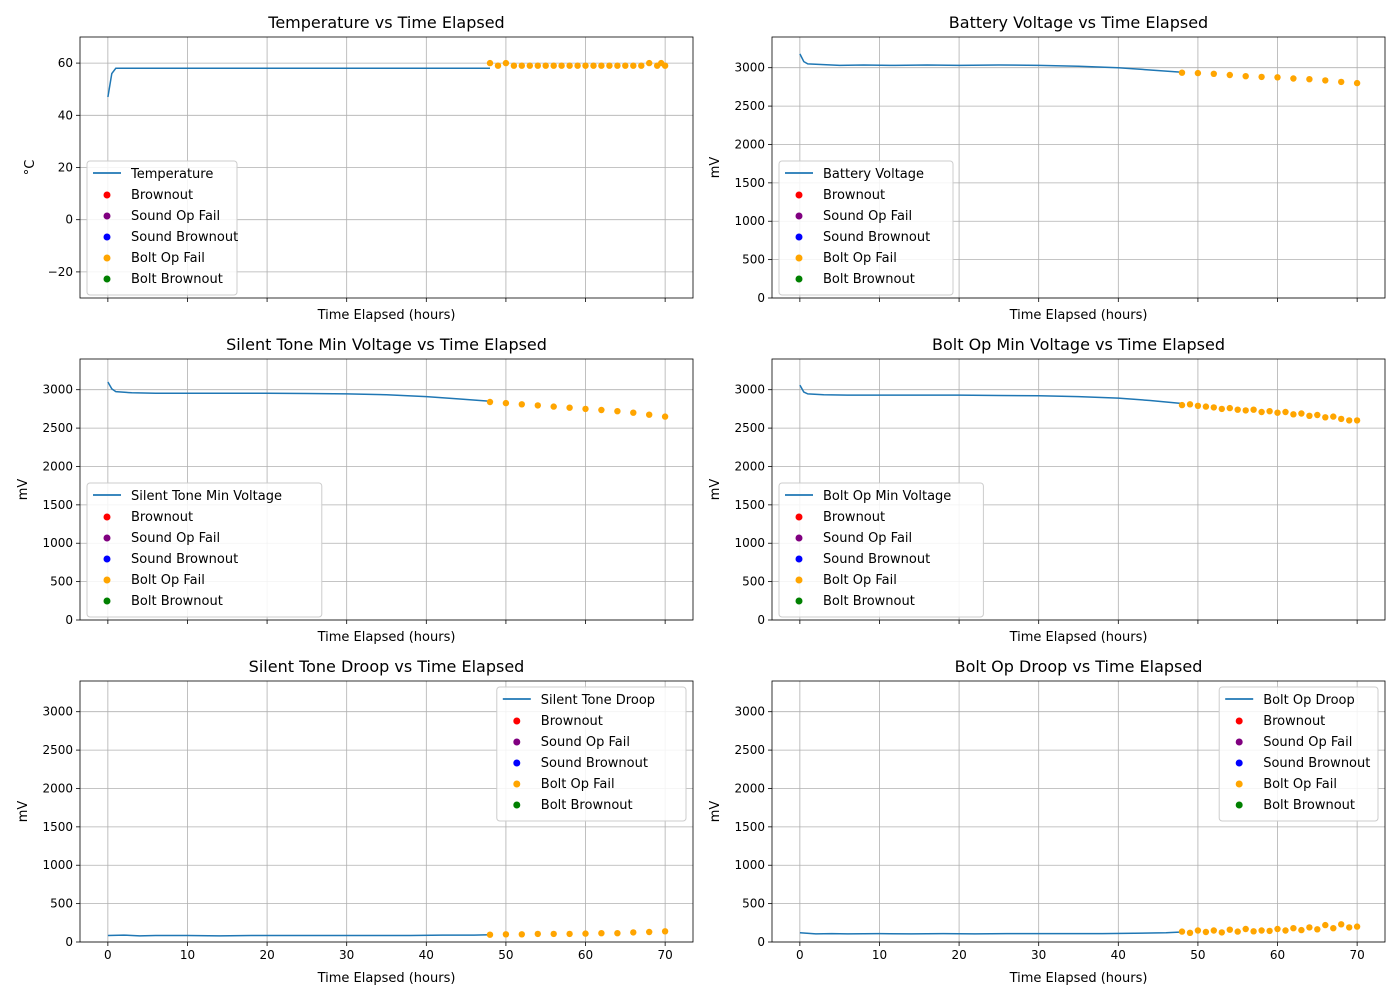 The image size is (1400, 1000). I want to click on y-tick-label: 0, so click(761, 620).